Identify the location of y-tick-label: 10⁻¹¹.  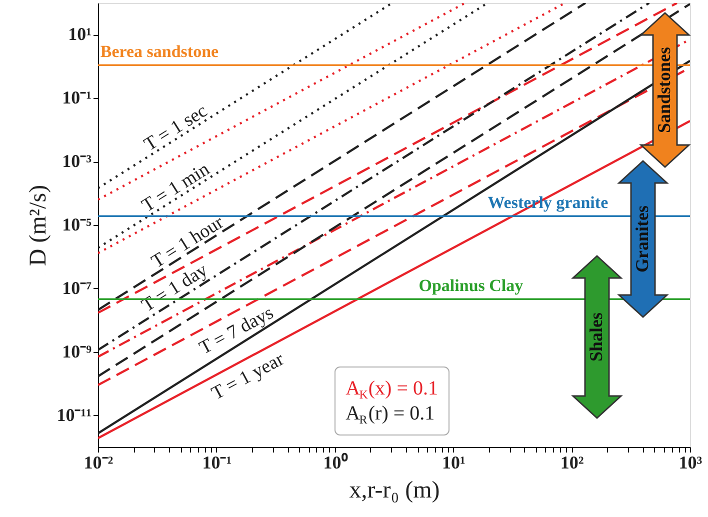
(74, 414).